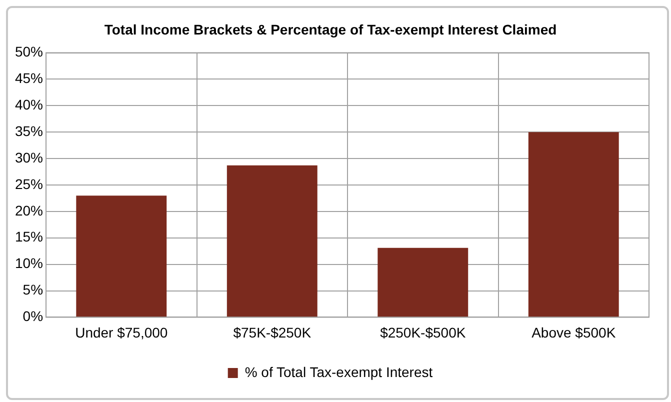  Describe the element at coordinates (574, 332) in the screenshot. I see `x-tick-label: Above $500K` at that location.